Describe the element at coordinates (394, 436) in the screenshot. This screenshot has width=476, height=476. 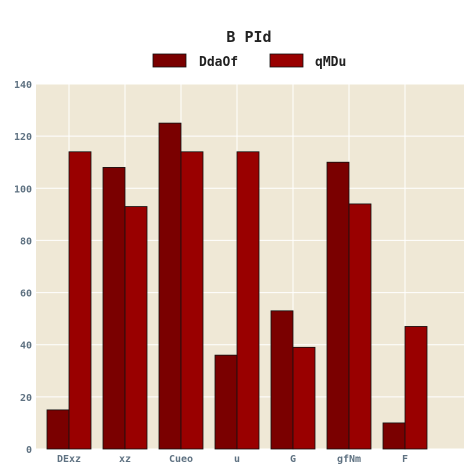
I see `bar-DdaOf-F` at that location.